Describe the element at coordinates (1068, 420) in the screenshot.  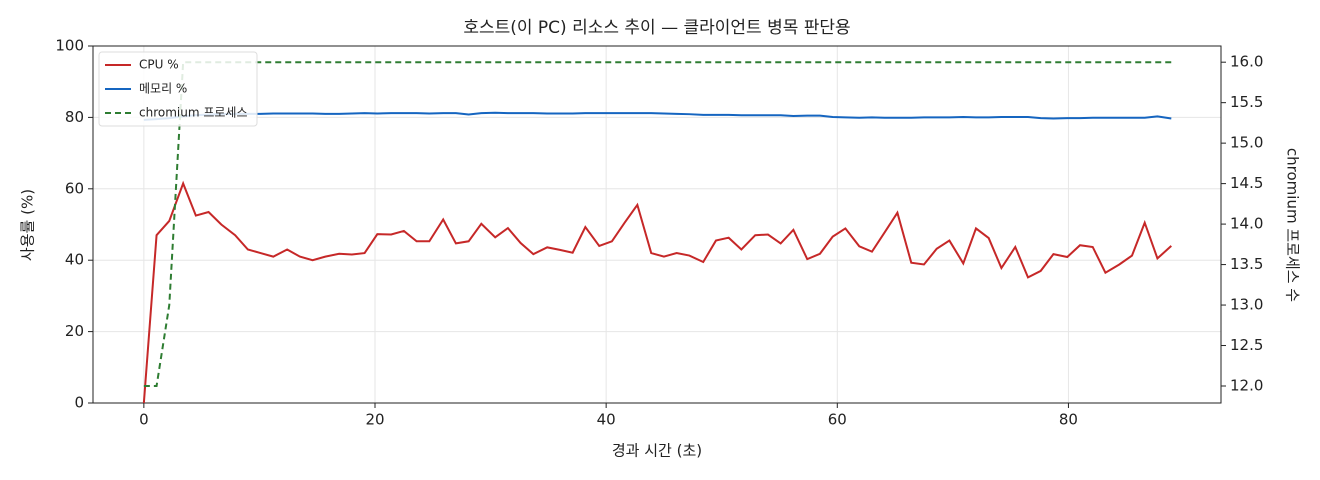
I see `x-tick-label: 80` at that location.